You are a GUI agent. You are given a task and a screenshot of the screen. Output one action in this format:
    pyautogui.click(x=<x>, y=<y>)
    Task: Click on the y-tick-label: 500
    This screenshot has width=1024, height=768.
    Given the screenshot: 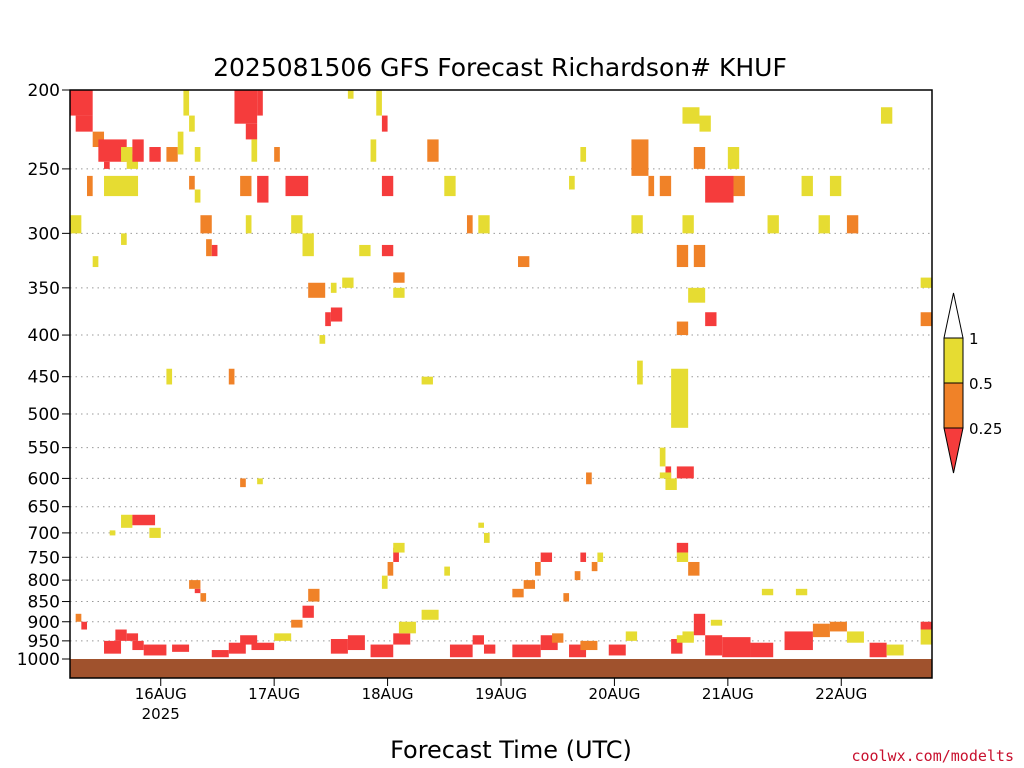 What is the action you would take?
    pyautogui.click(x=44, y=415)
    